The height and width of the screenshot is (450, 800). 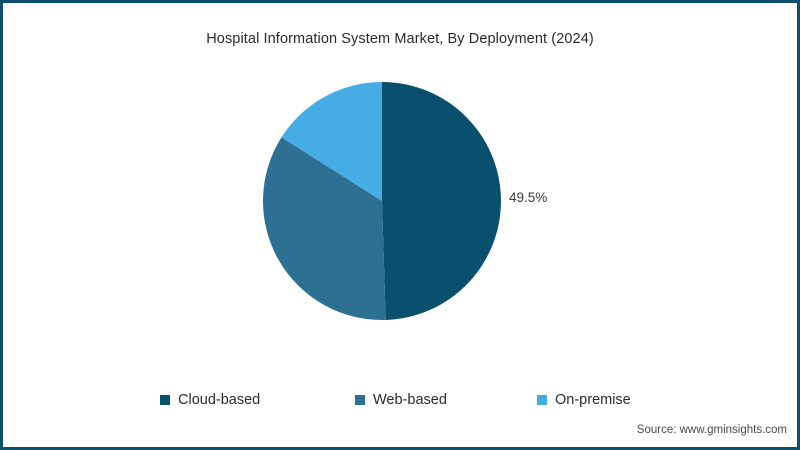 I want to click on legend-item-label: Cloud-based, so click(x=219, y=400).